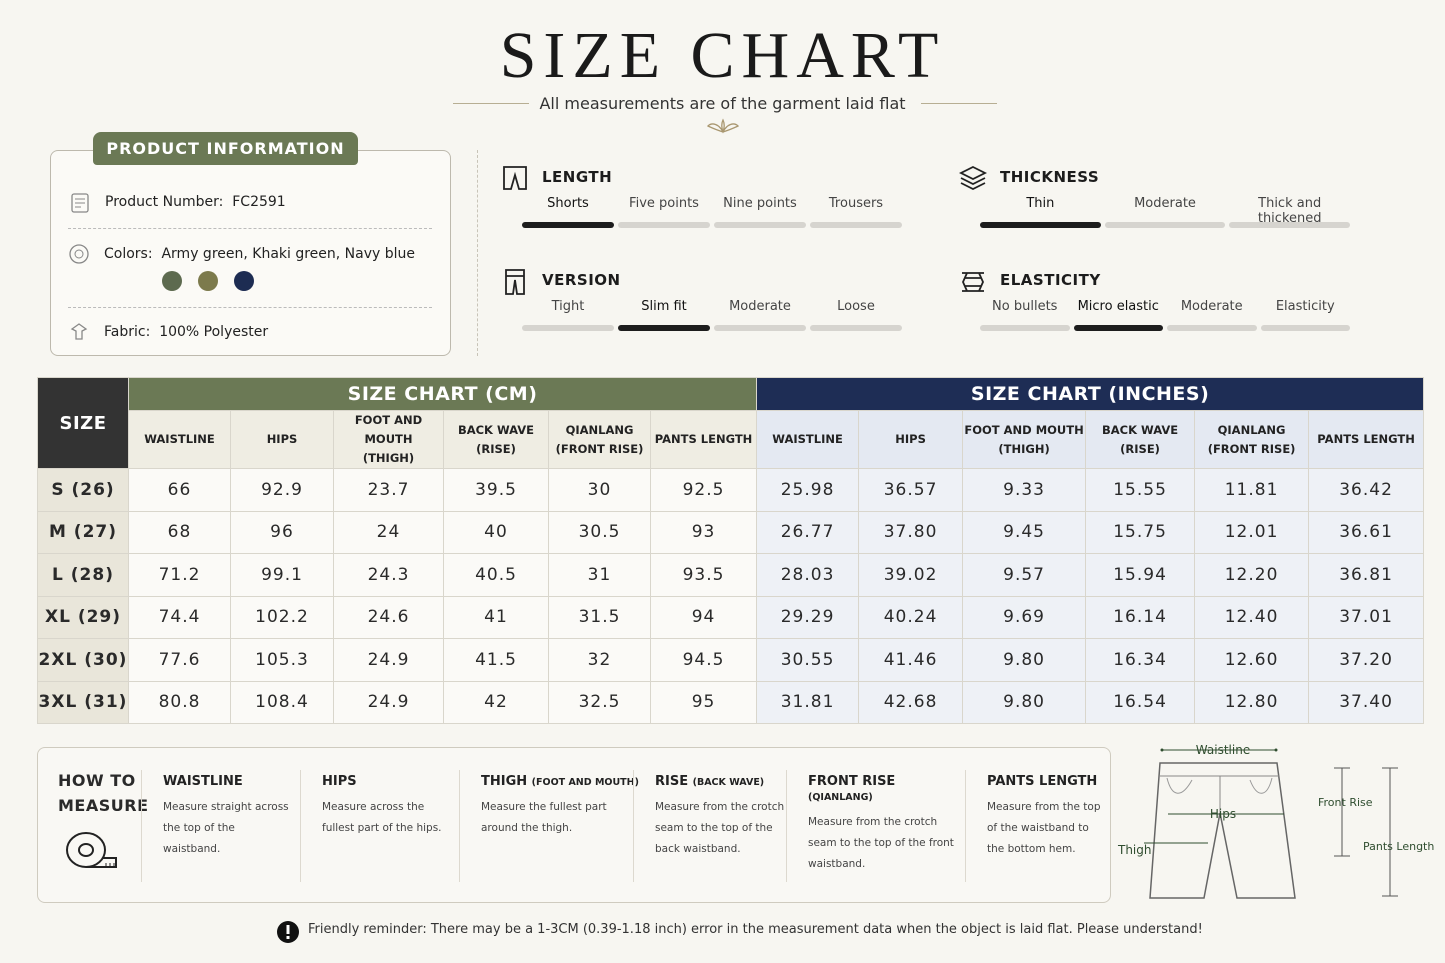 The image size is (1445, 963). I want to click on inch-cell: 9.33, so click(1024, 490).